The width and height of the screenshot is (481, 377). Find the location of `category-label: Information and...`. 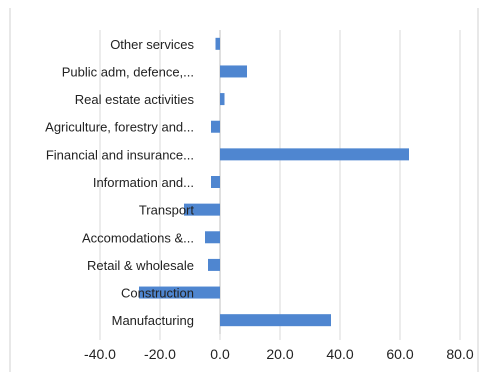

category-label: Information and... is located at coordinates (143, 182).